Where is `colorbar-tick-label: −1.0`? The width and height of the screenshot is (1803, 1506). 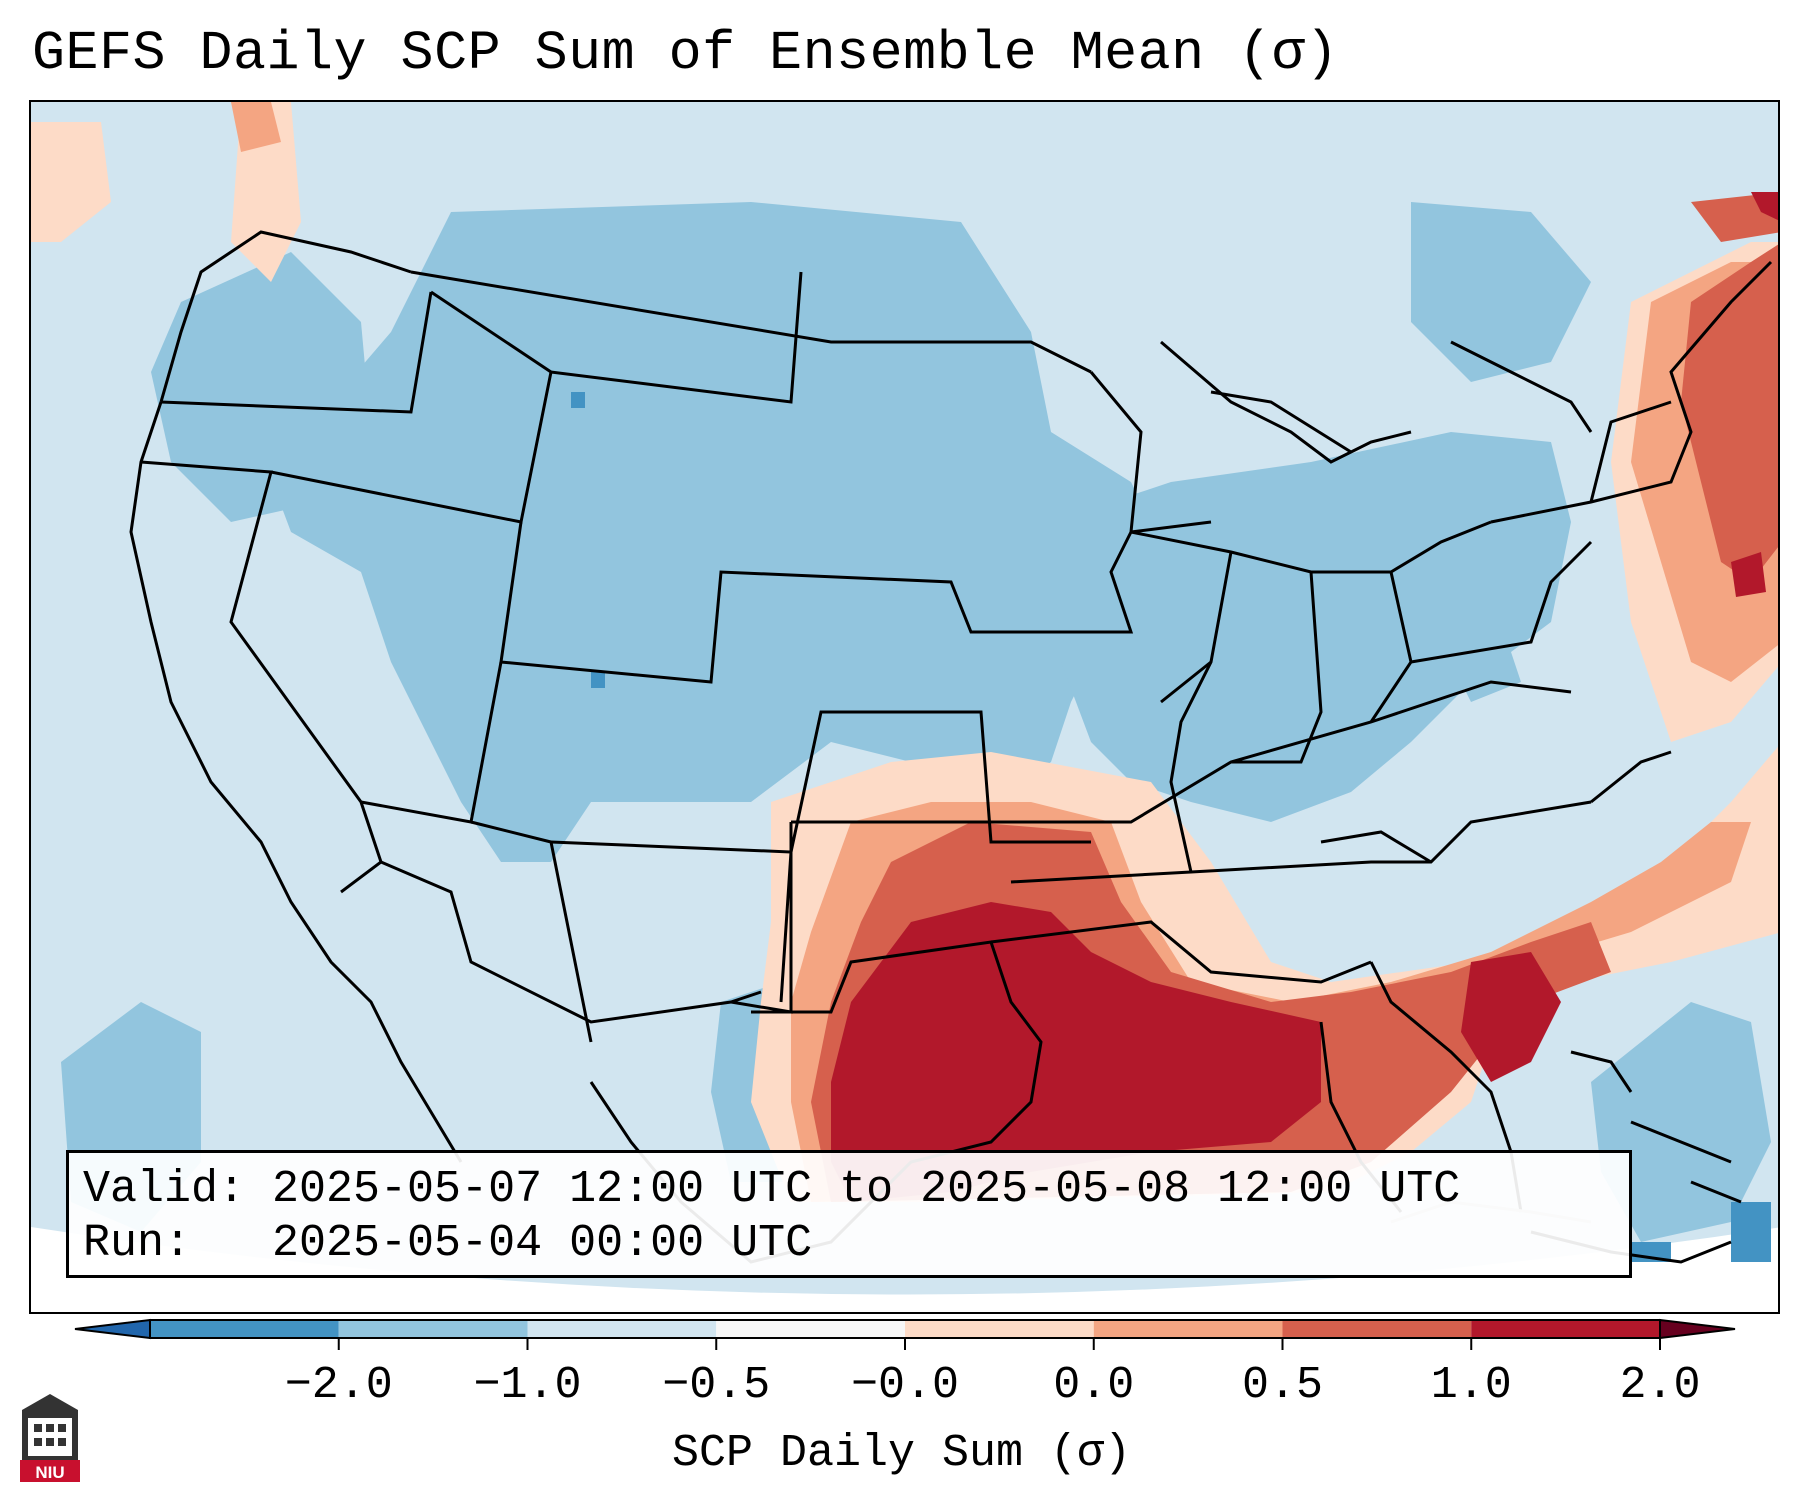
colorbar-tick-label: −1.0 is located at coordinates (527, 1385).